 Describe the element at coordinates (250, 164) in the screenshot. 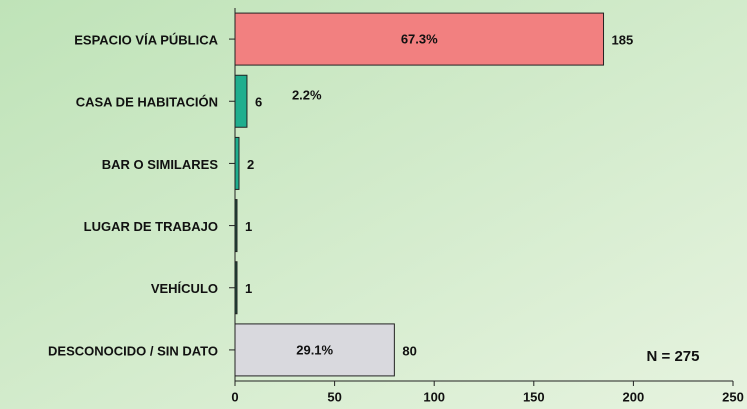

I see `value-label: 2` at that location.